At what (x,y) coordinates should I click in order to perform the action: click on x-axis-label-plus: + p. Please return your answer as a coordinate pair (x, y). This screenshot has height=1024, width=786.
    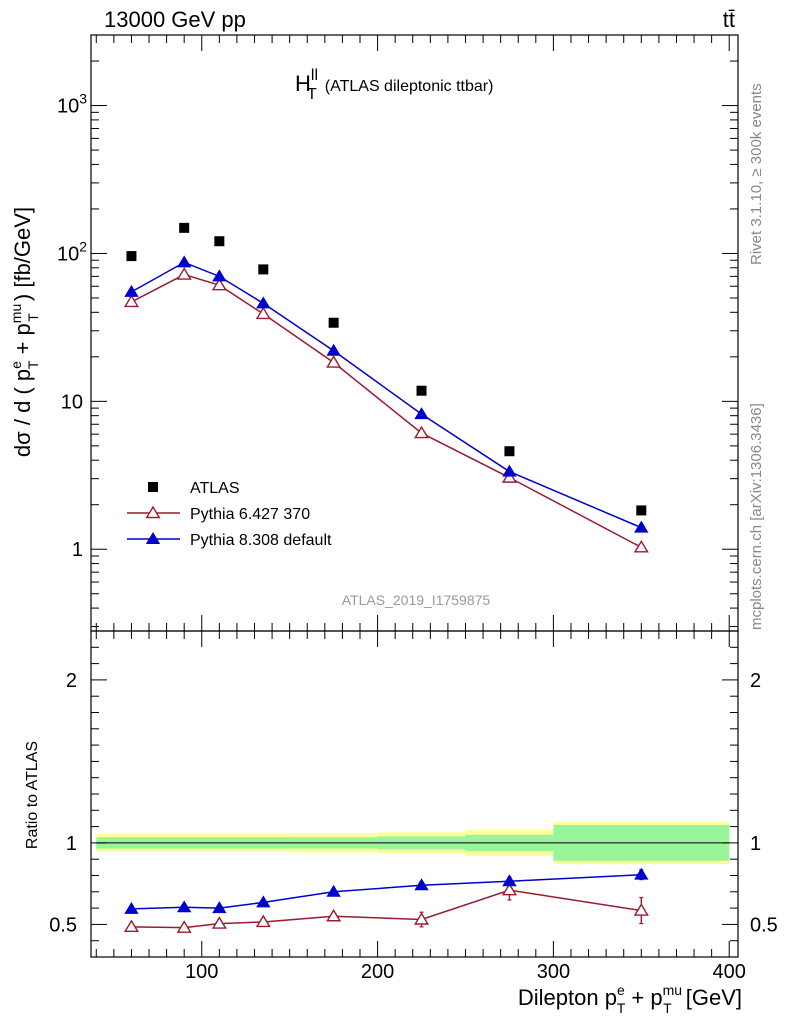
    Looking at the image, I should click on (643, 997).